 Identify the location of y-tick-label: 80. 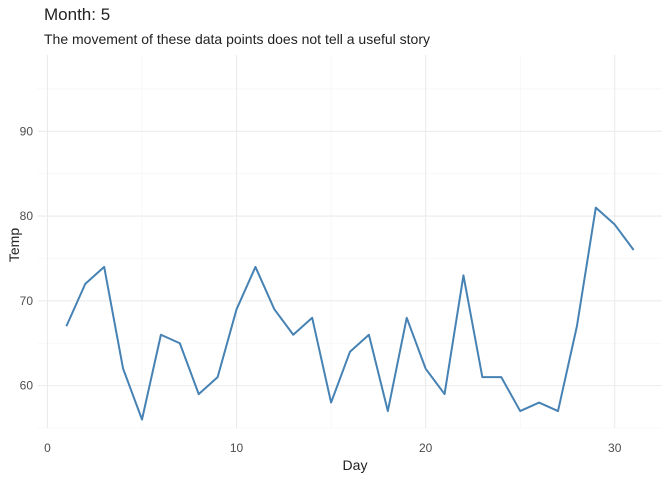
(27, 216).